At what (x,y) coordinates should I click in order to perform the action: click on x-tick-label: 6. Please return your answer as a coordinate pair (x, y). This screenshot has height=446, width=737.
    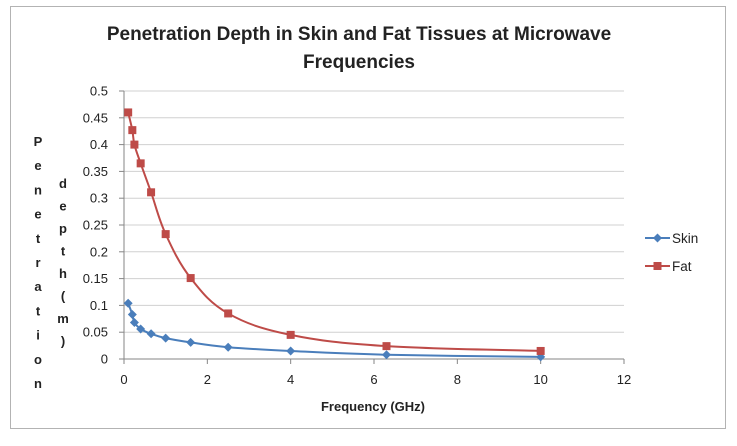
    Looking at the image, I should click on (373, 379).